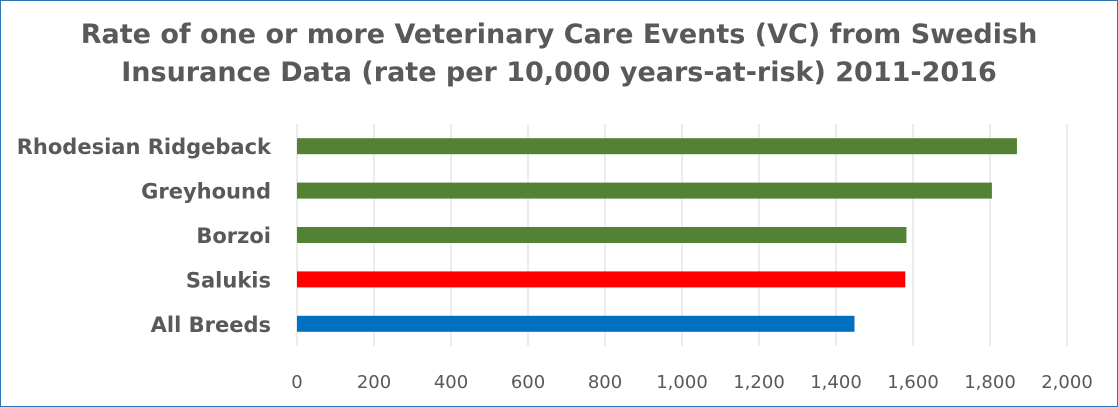 The width and height of the screenshot is (1118, 407). Describe the element at coordinates (528, 382) in the screenshot. I see `x-tick-label: 600` at that location.